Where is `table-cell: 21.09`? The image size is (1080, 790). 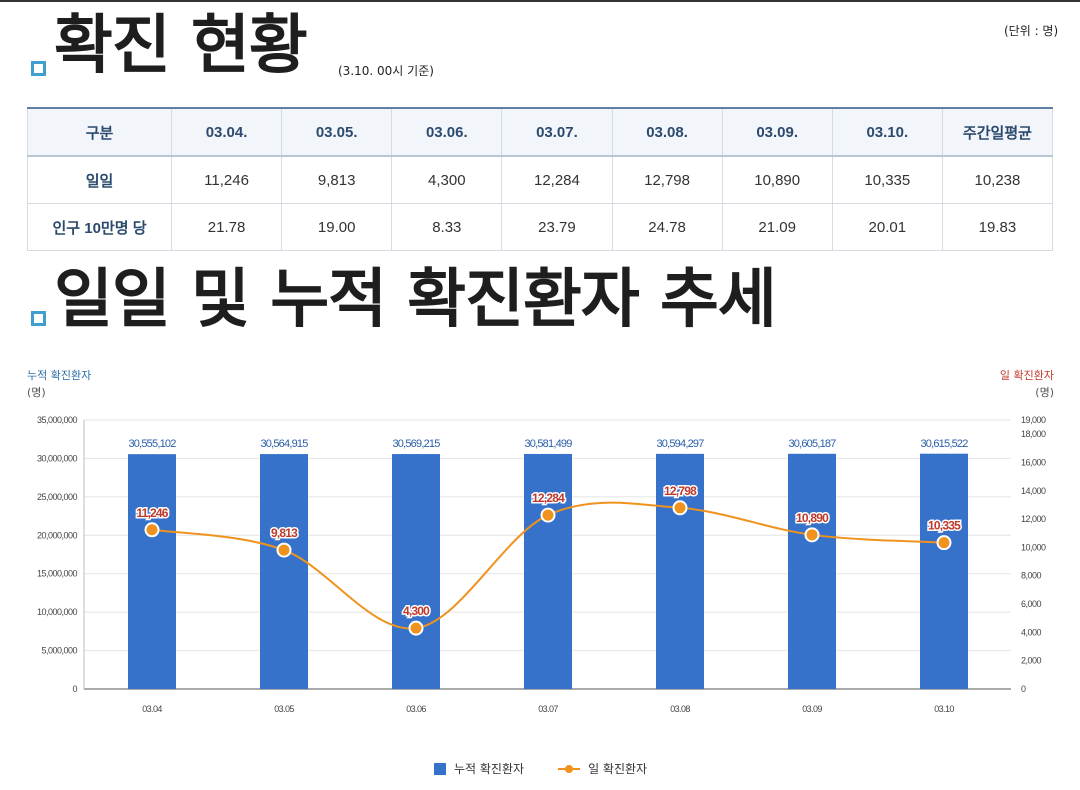 table-cell: 21.09 is located at coordinates (777, 227).